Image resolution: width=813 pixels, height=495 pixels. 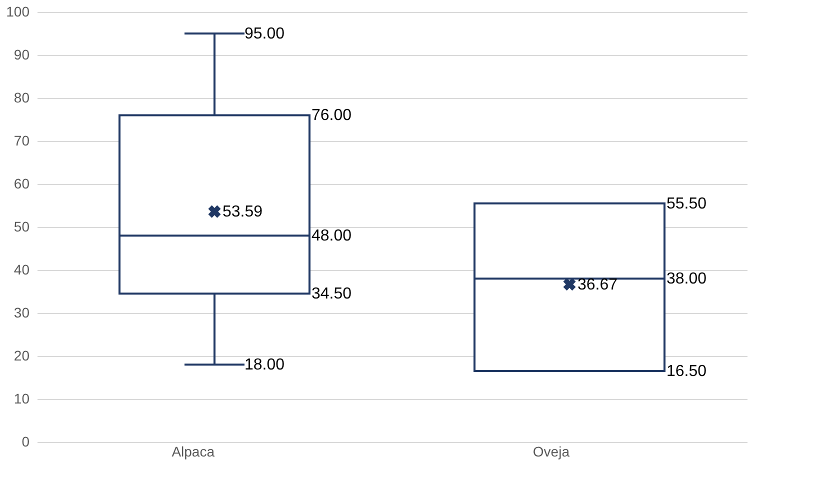 I want to click on y-tick-label: 30, so click(x=22, y=312).